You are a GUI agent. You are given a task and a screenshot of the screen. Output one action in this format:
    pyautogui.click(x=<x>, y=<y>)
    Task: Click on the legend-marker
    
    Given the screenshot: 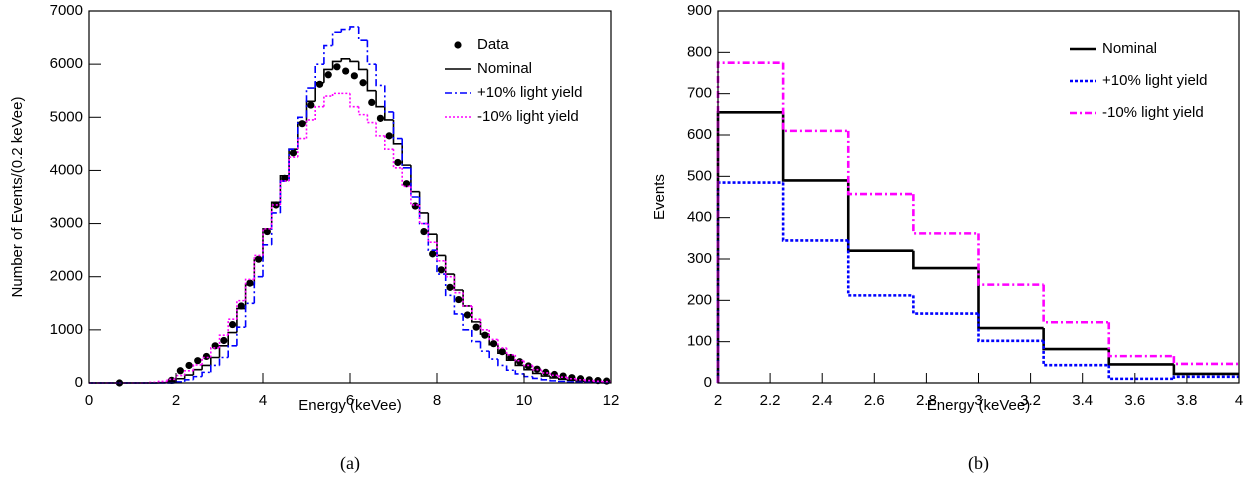 What is the action you would take?
    pyautogui.click(x=458, y=45)
    